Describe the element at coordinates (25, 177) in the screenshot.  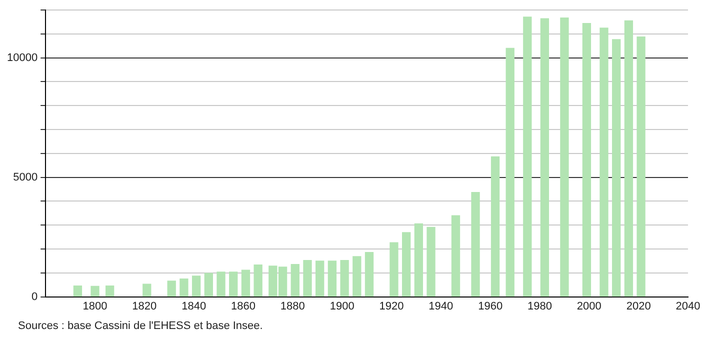
I see `y-tick-label: 5000` at that location.